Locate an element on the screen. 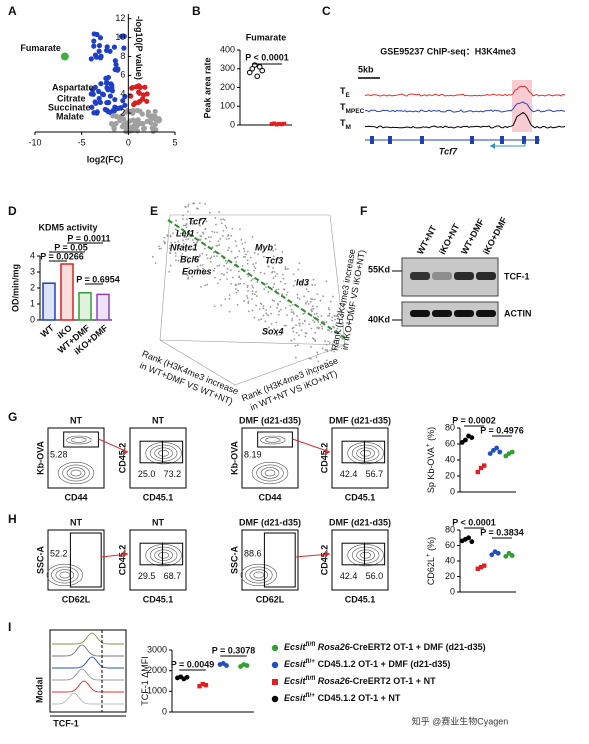  size-marker: 55Kd is located at coordinates (379, 269).